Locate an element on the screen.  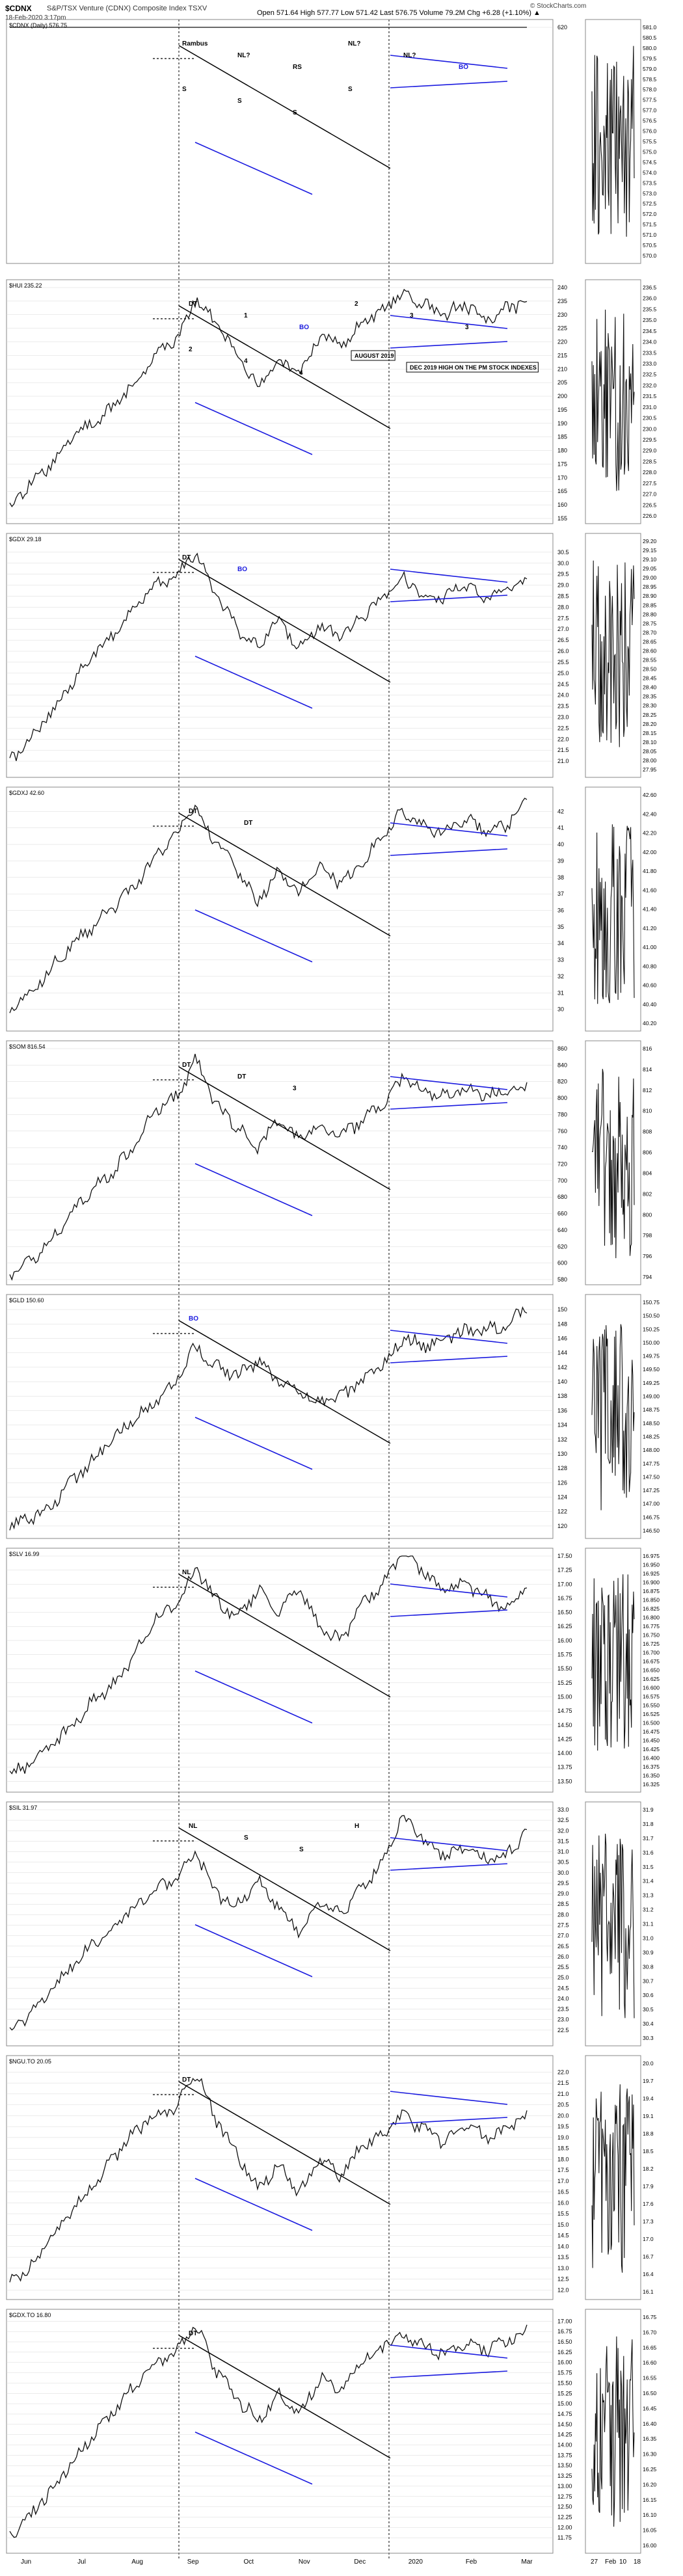
side-tick-label: 147.50 is located at coordinates (651, 1477).